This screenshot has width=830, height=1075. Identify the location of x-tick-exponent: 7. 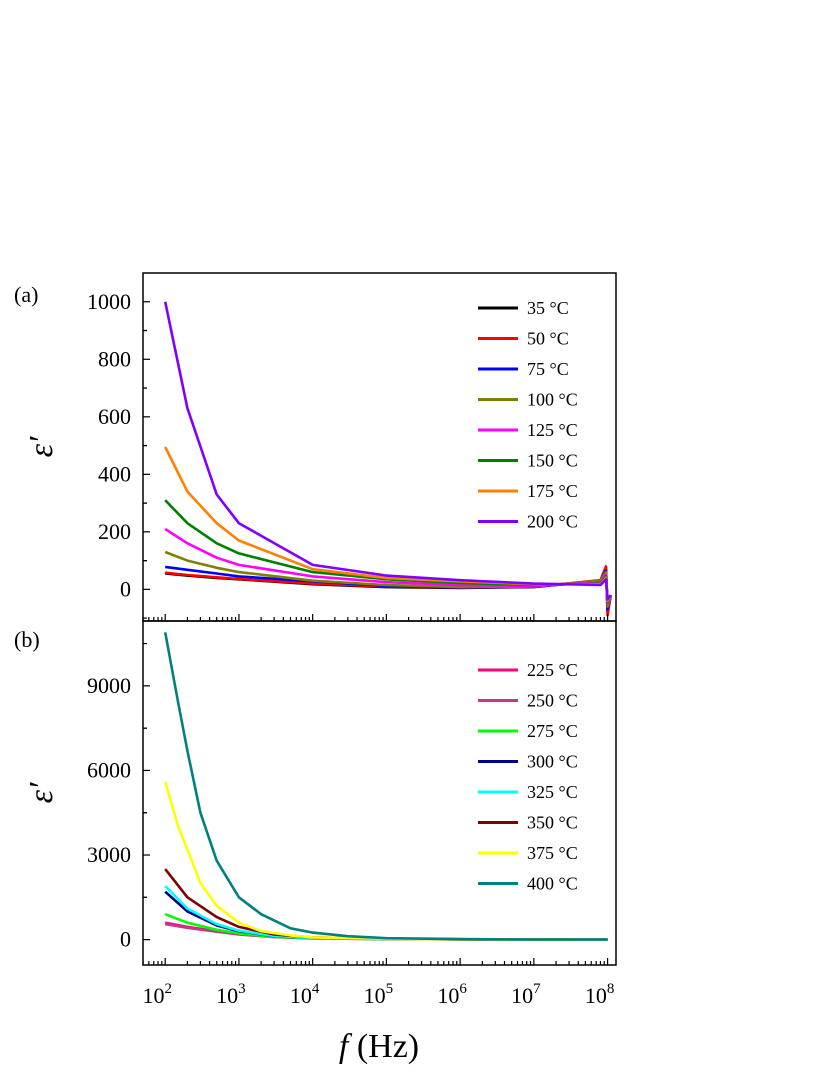
(537, 989).